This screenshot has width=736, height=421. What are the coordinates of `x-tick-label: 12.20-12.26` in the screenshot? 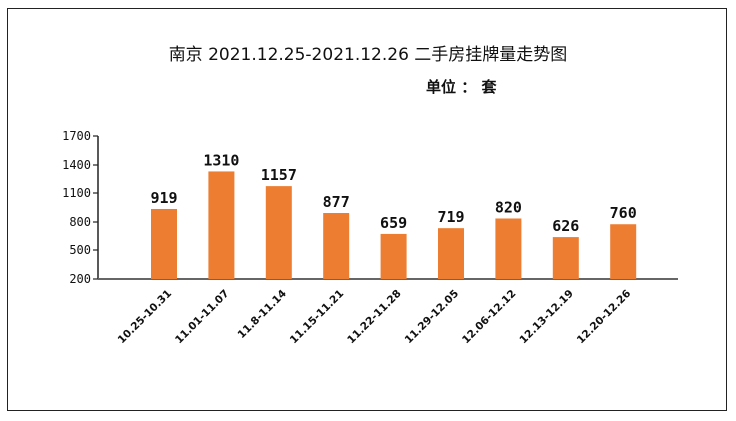 It's located at (604, 317).